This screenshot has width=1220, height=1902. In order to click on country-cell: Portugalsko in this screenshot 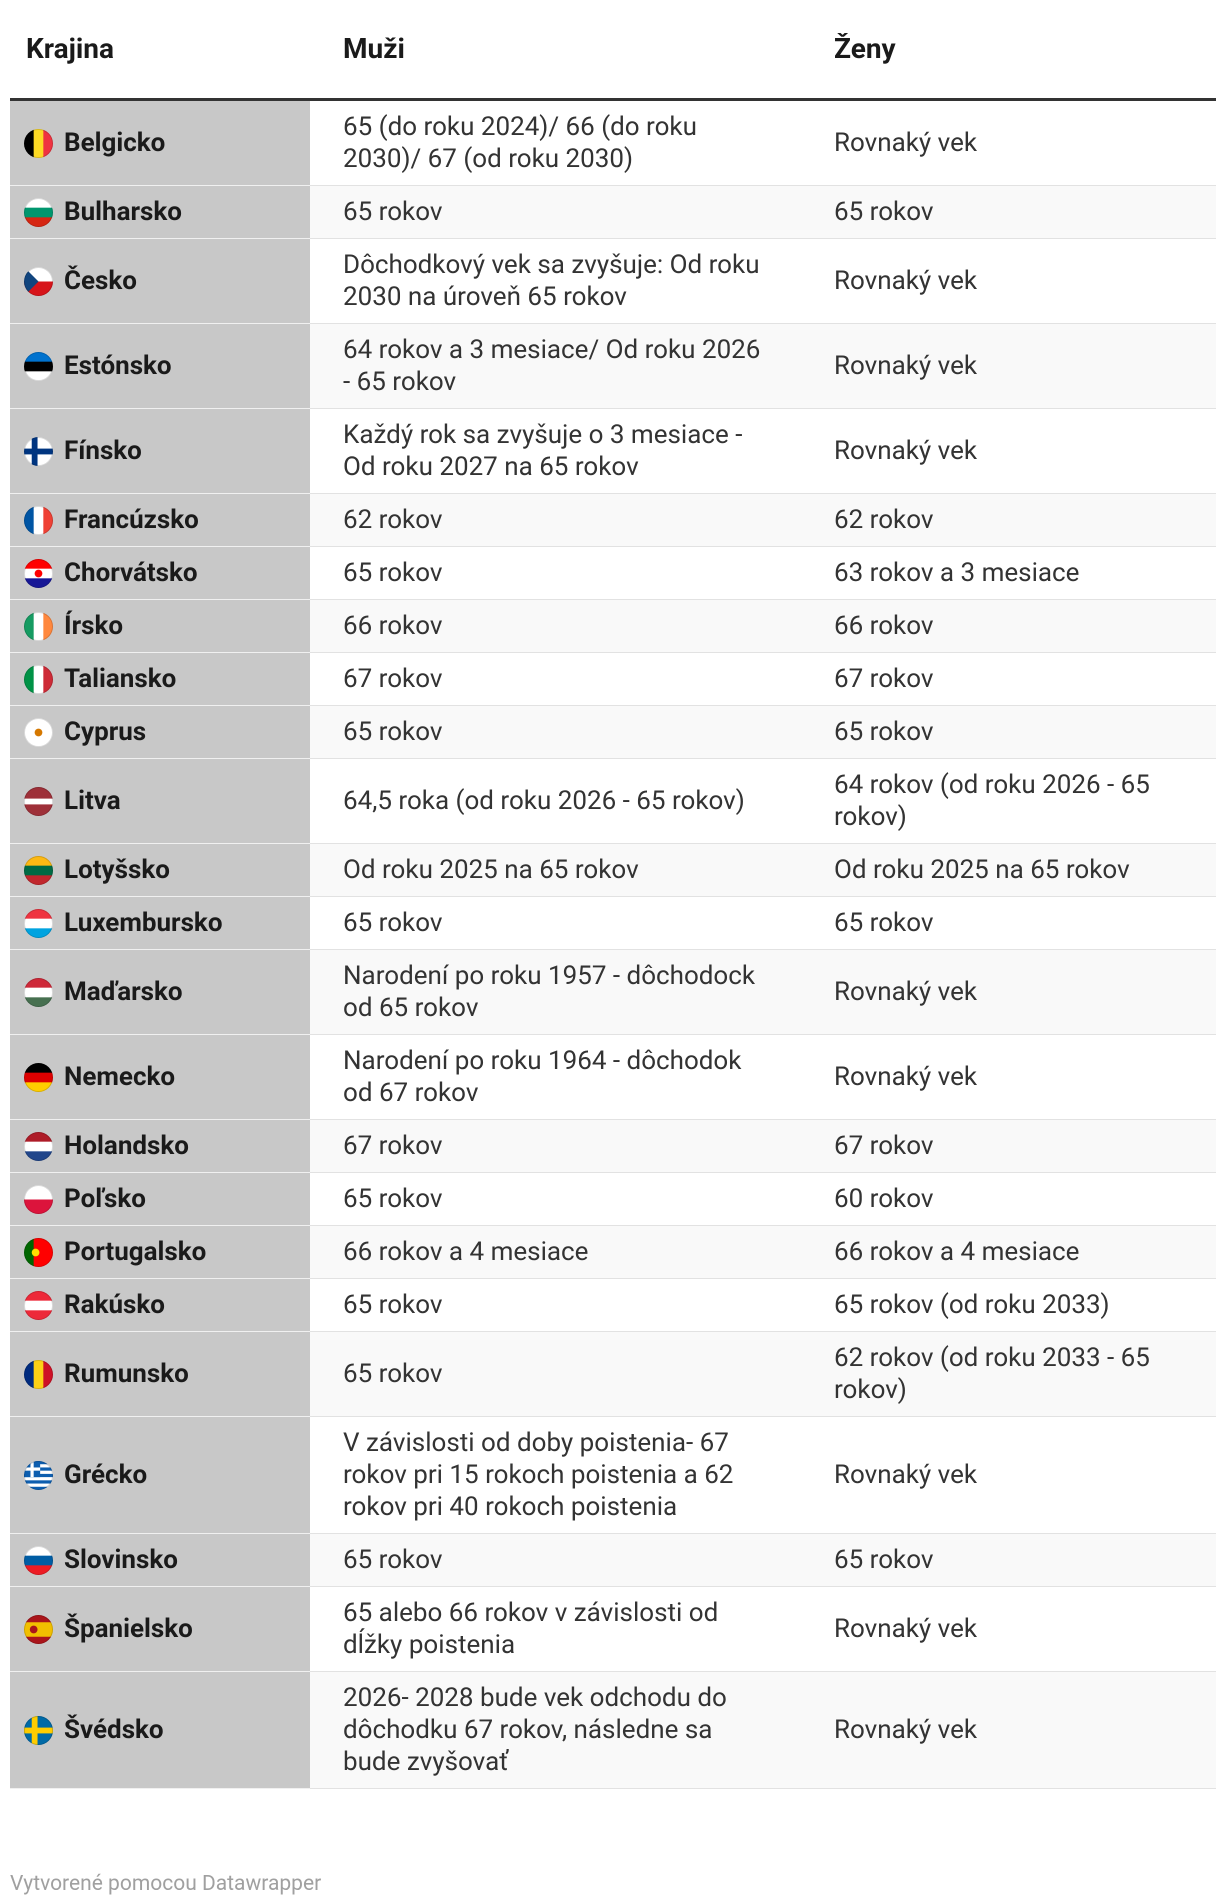, I will do `click(160, 1252)`.